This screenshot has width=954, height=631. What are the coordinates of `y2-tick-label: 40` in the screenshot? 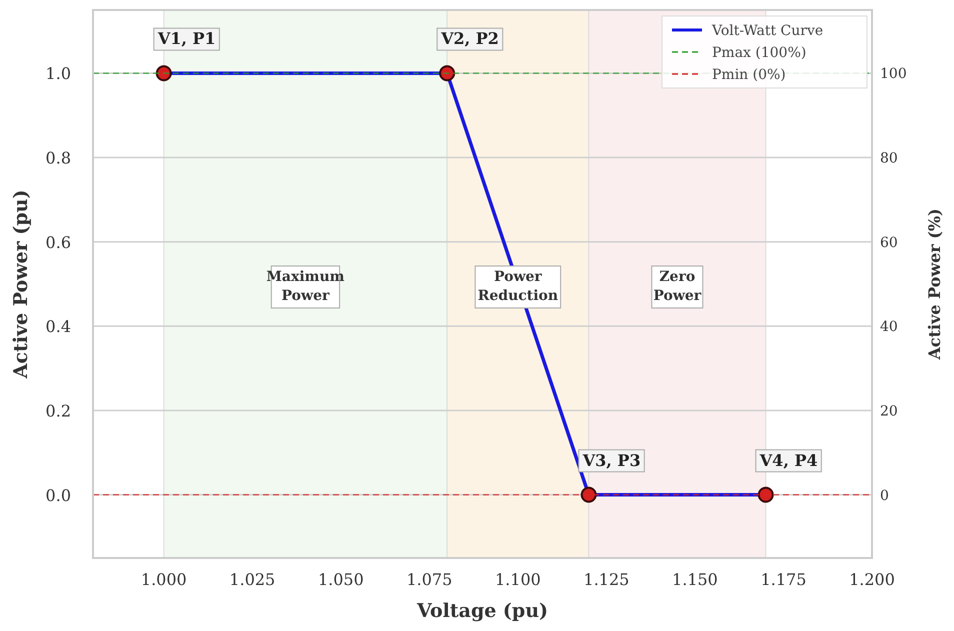 It's located at (889, 327).